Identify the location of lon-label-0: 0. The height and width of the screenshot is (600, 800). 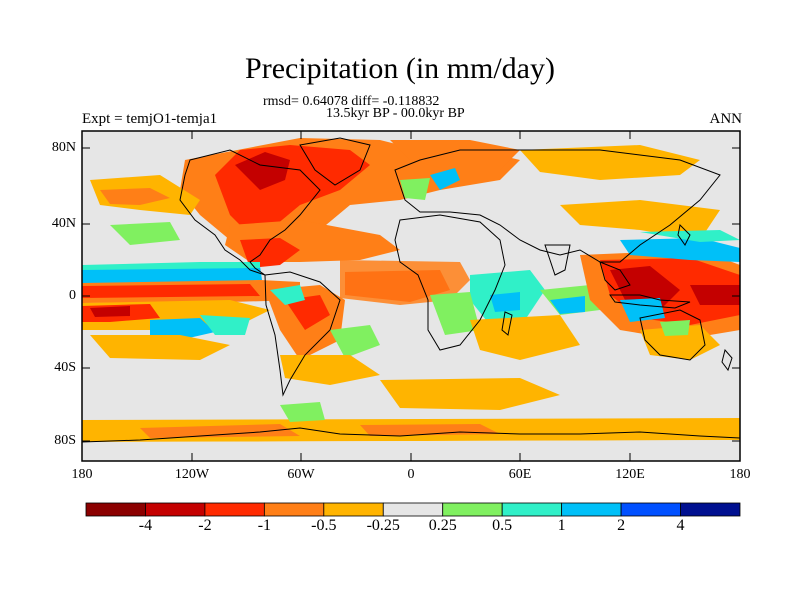
(411, 474).